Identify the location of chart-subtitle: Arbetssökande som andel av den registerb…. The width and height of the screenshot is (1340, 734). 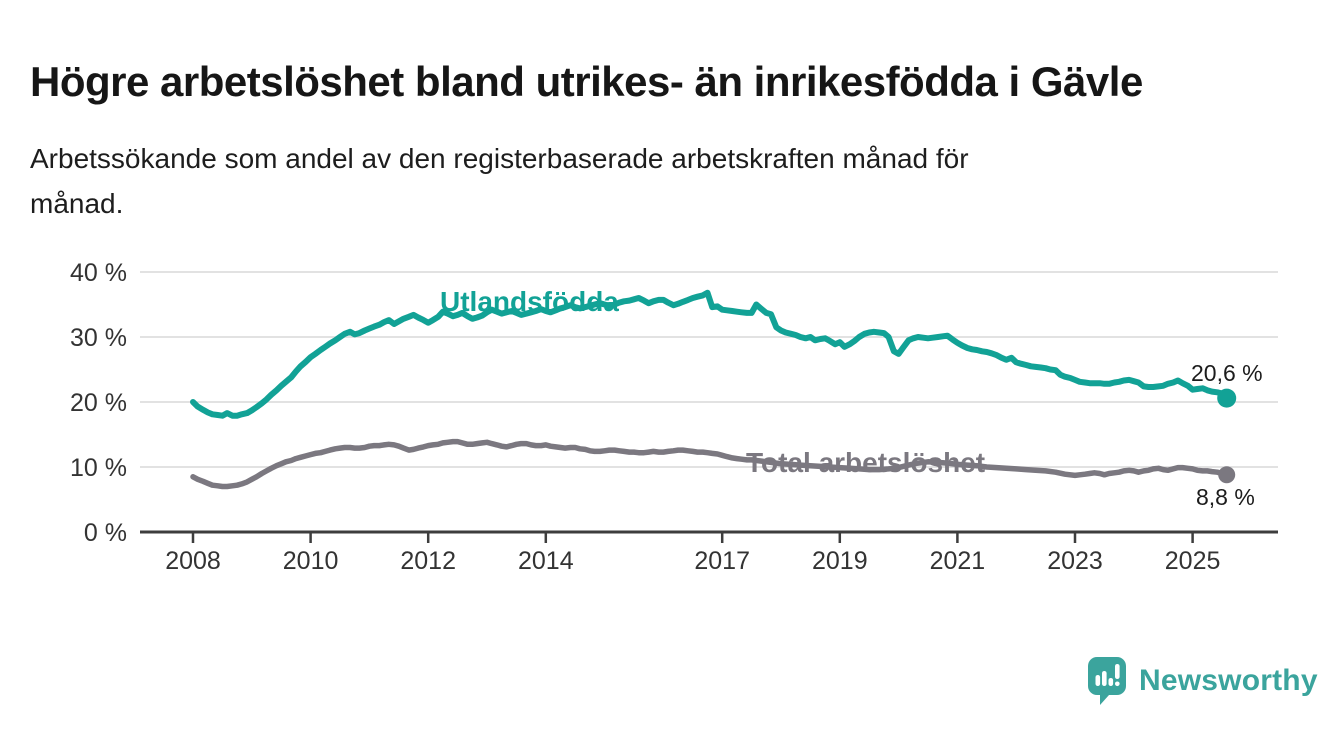
(640, 181).